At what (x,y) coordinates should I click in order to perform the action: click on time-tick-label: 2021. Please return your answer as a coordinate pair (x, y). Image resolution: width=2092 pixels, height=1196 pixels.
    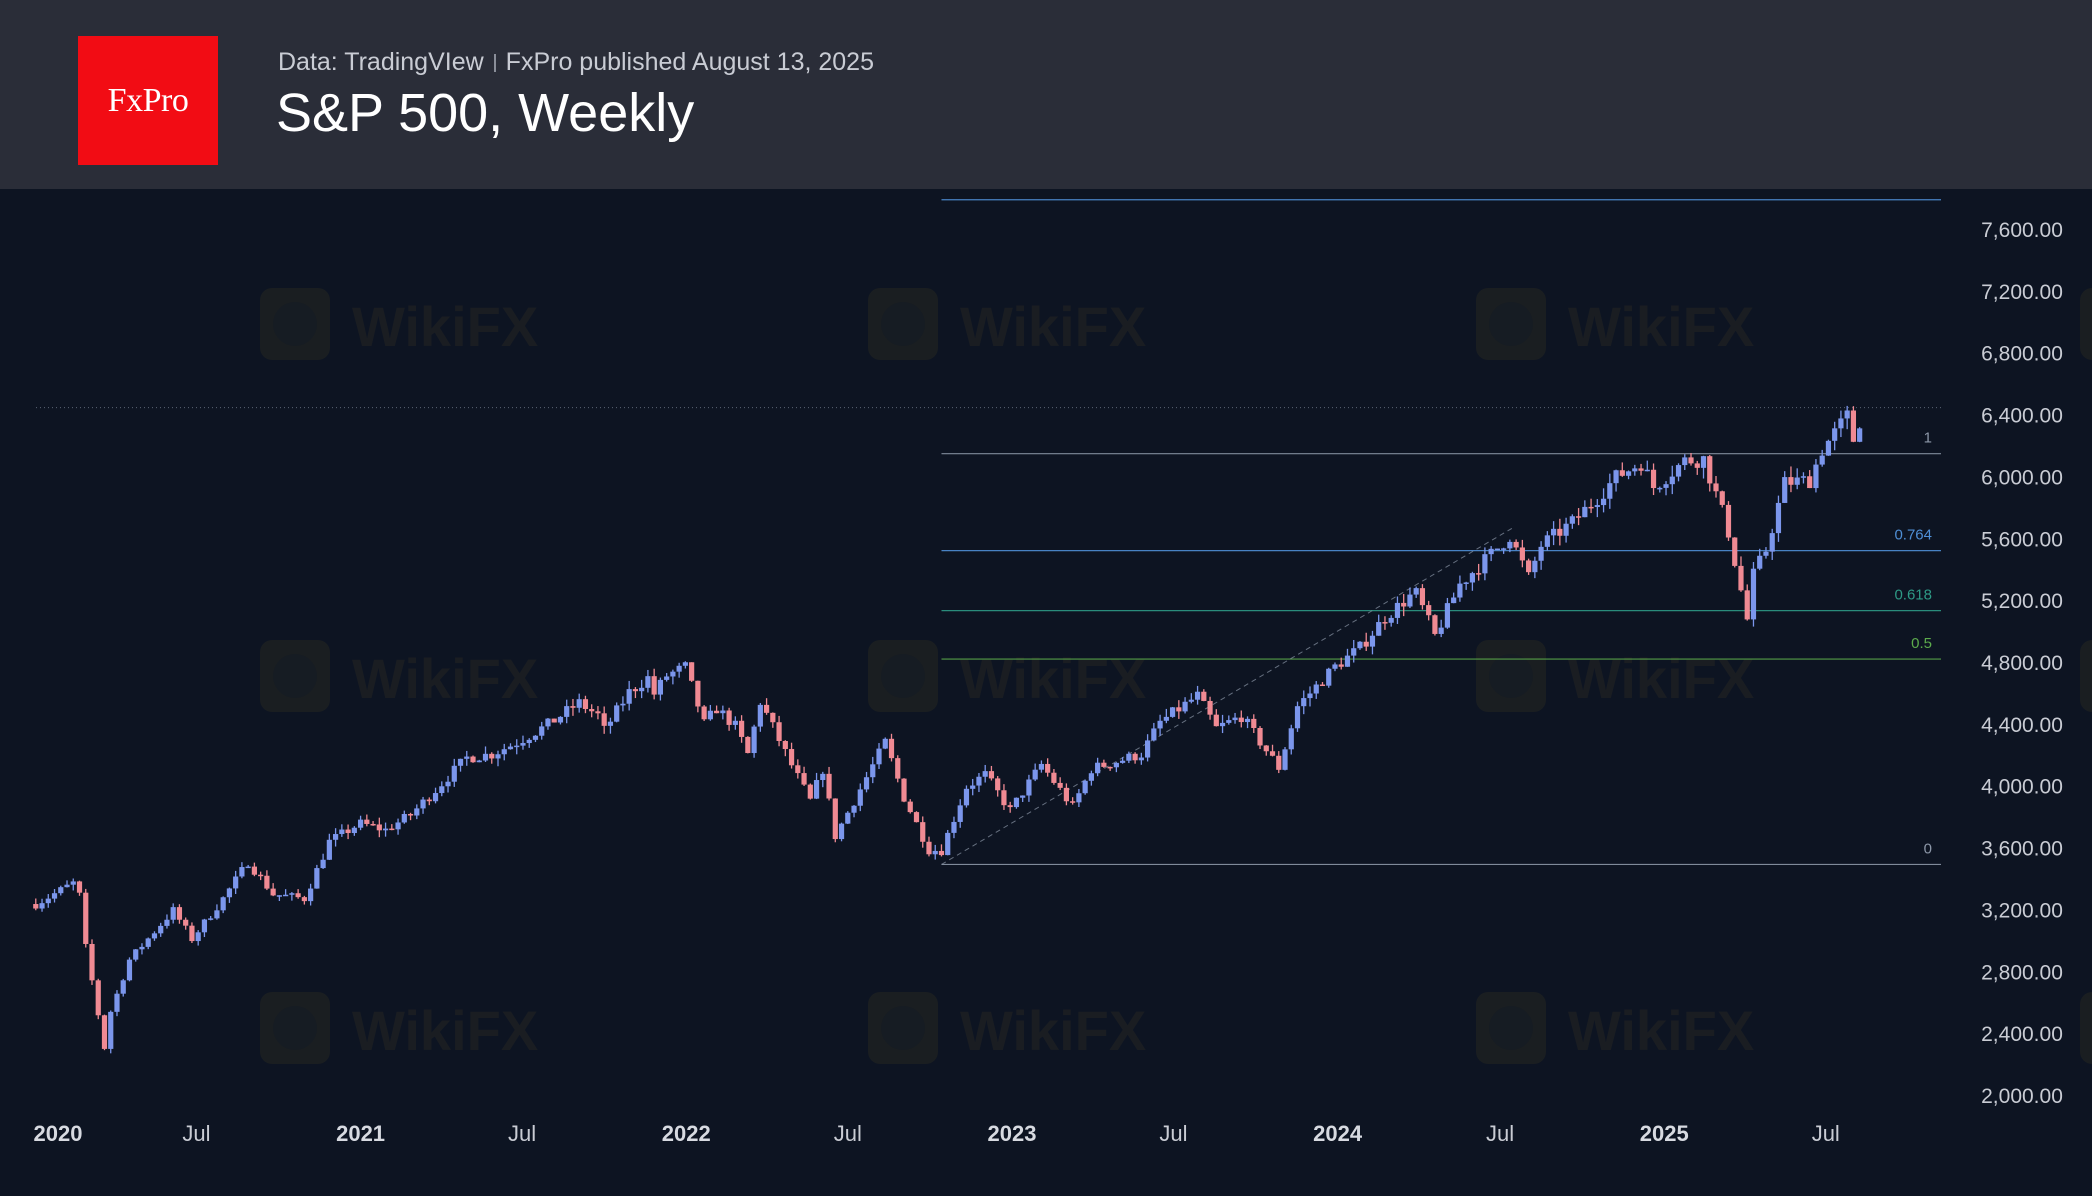
    Looking at the image, I should click on (360, 1133).